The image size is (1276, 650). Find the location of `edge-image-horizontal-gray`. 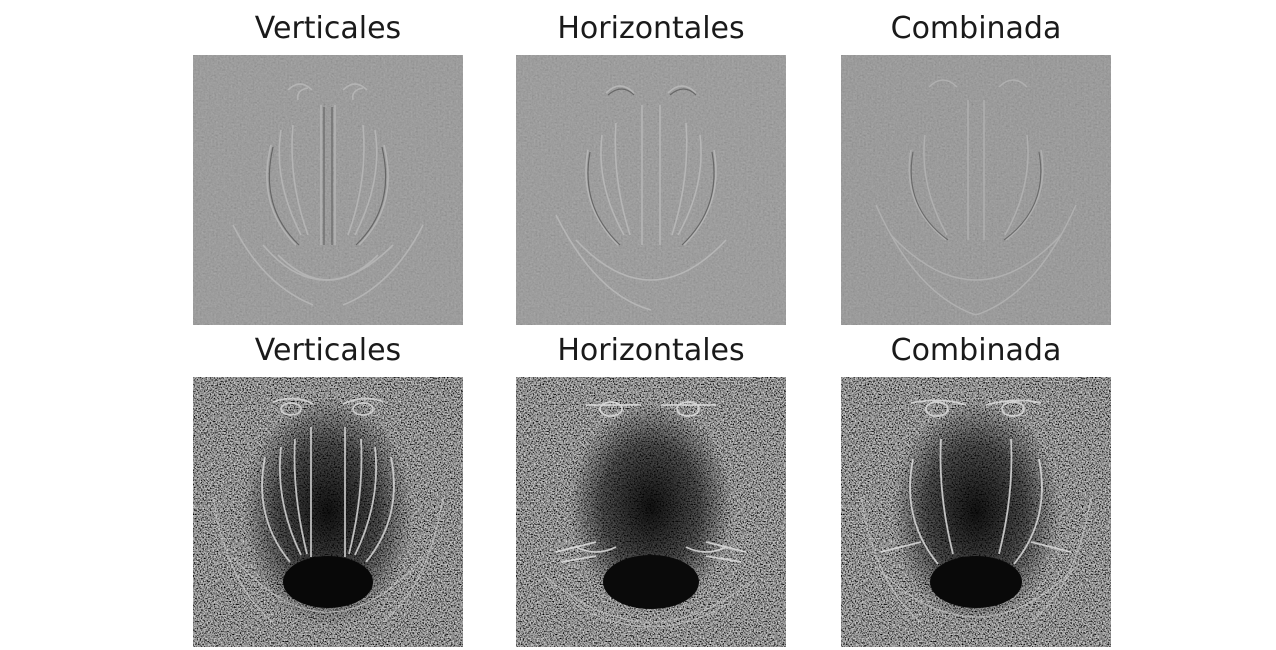

edge-image-horizontal-gray is located at coordinates (651, 190).